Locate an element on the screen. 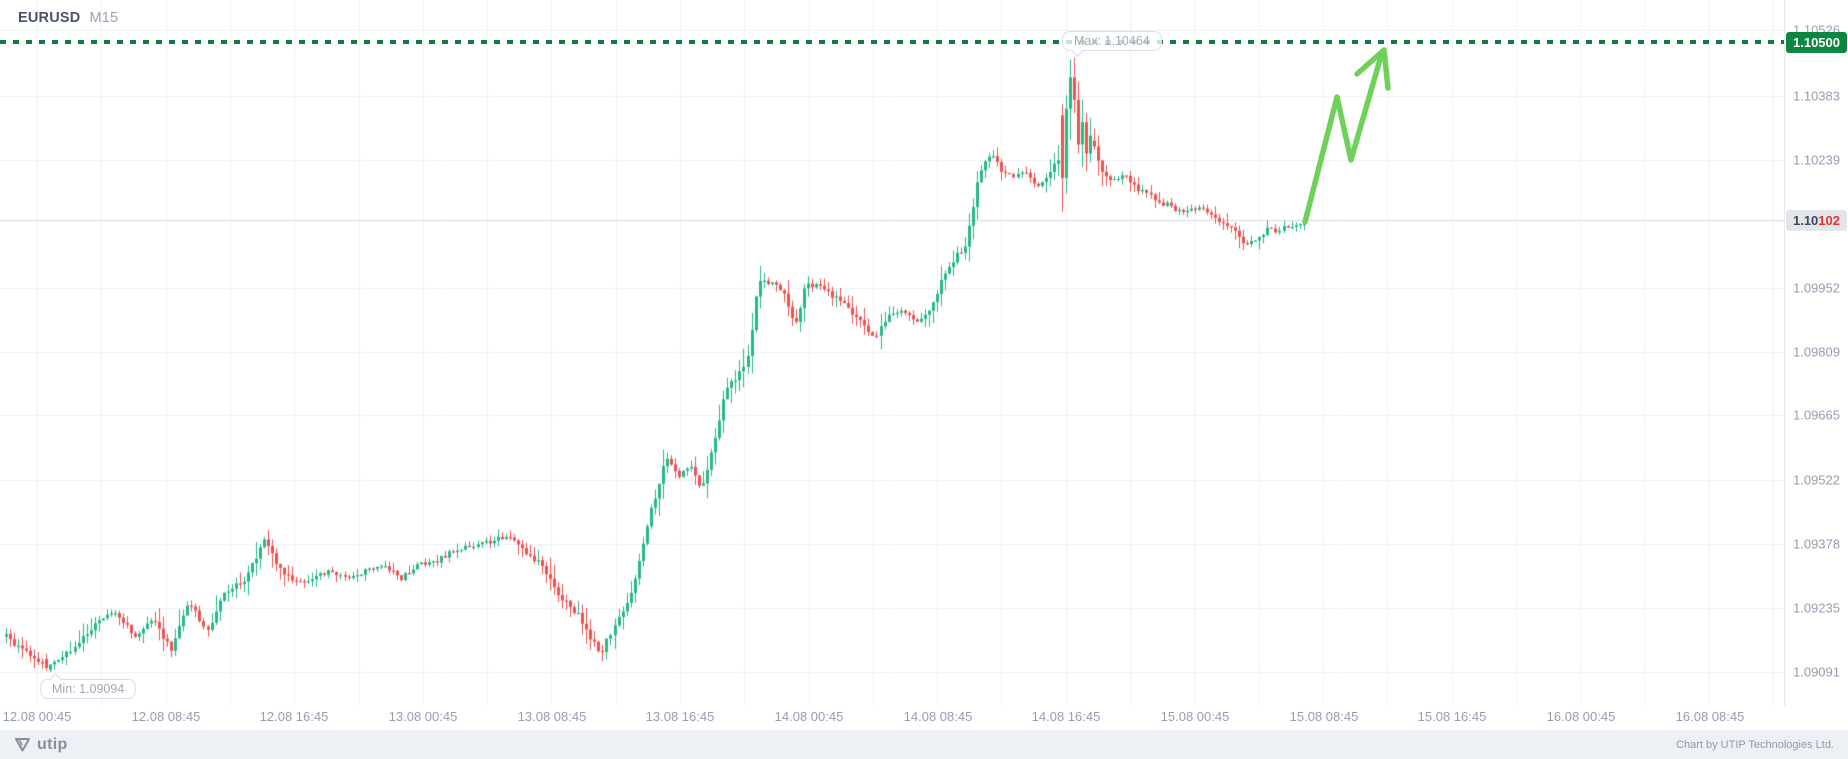 The width and height of the screenshot is (1848, 759). price-axis-label: 1.09235 is located at coordinates (1816, 608).